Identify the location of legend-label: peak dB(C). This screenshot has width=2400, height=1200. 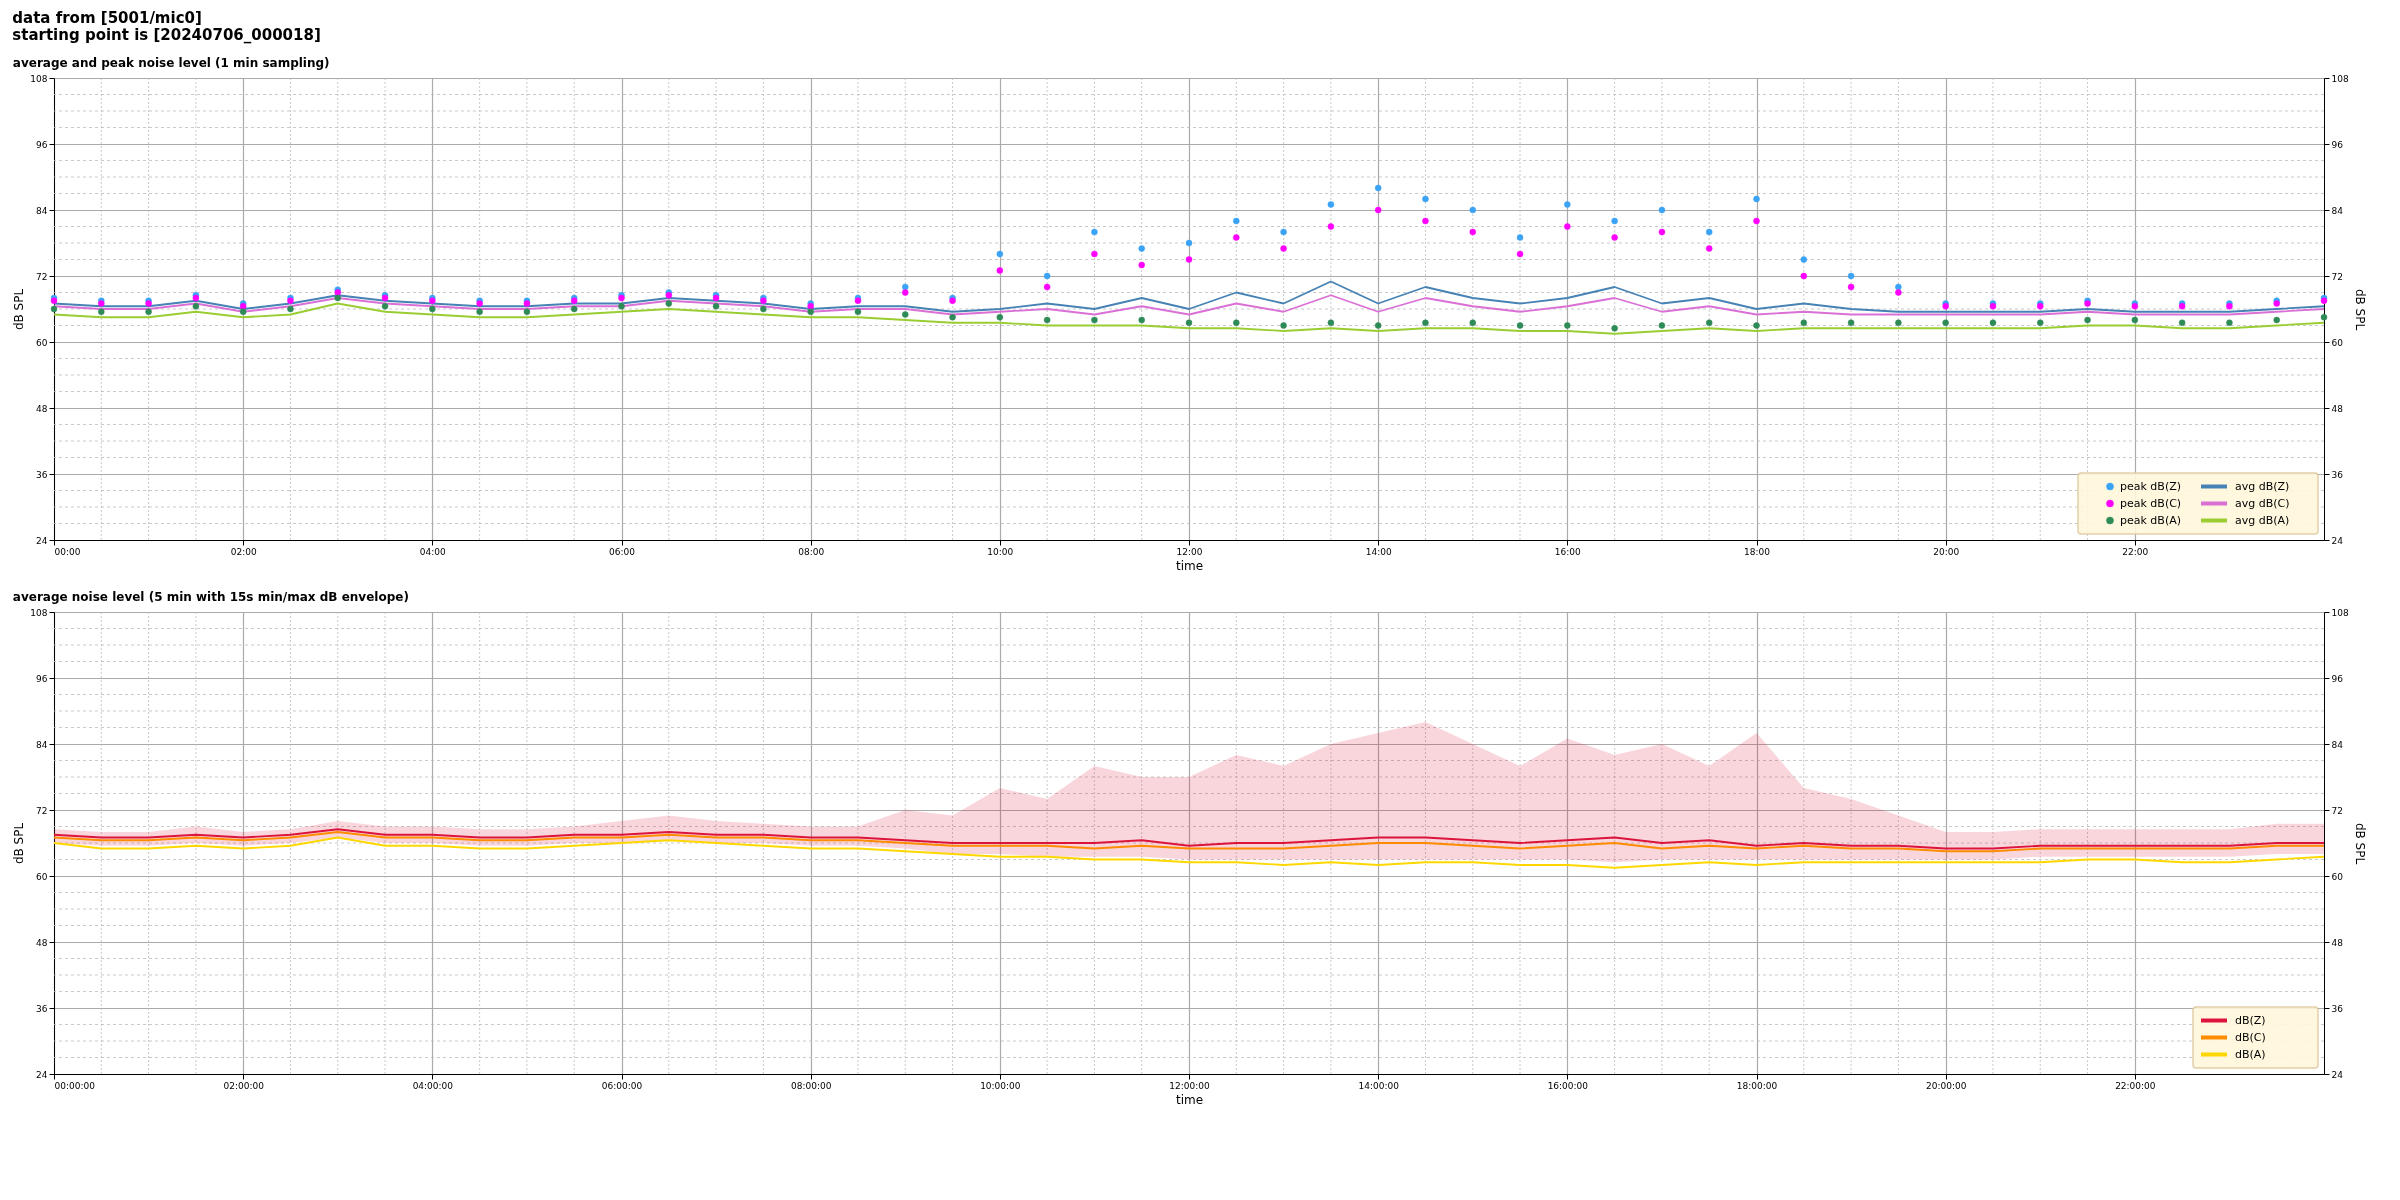
(2151, 503).